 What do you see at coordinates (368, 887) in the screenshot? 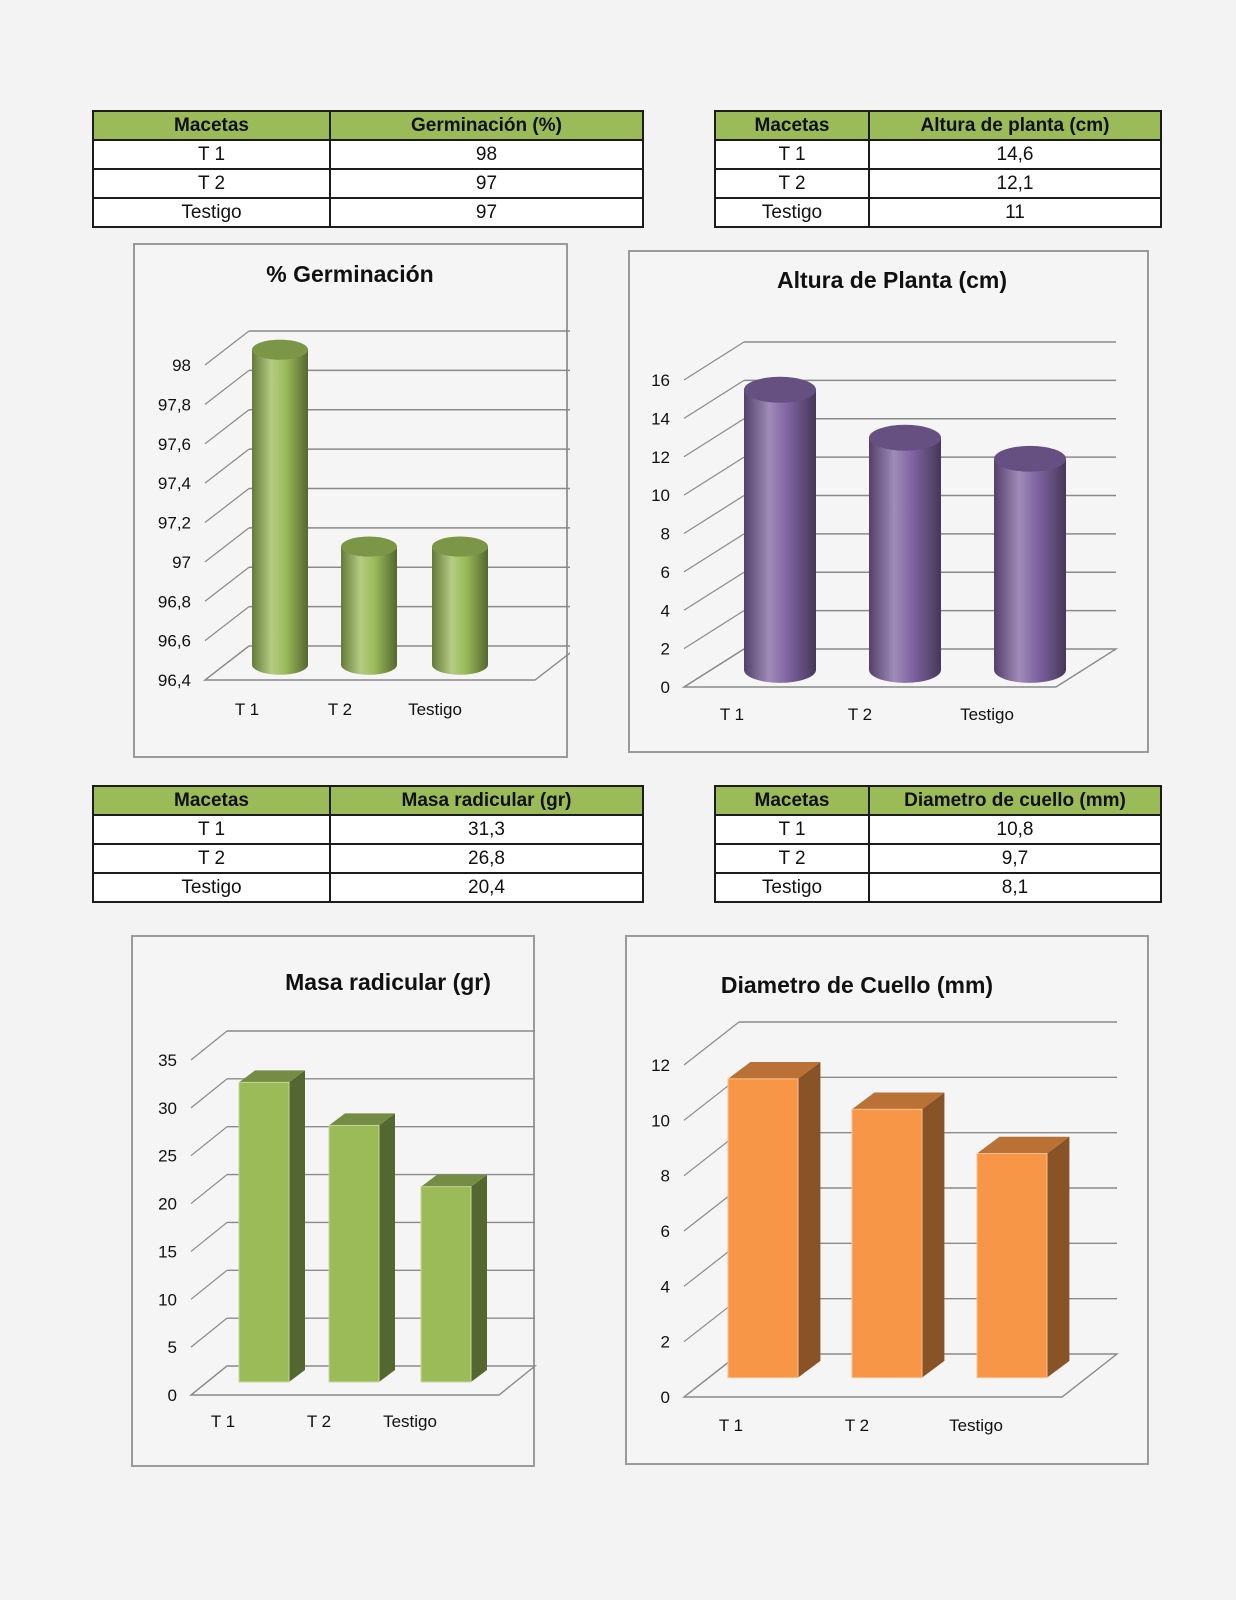
I see `table-row: Testigo 20,4` at bounding box center [368, 887].